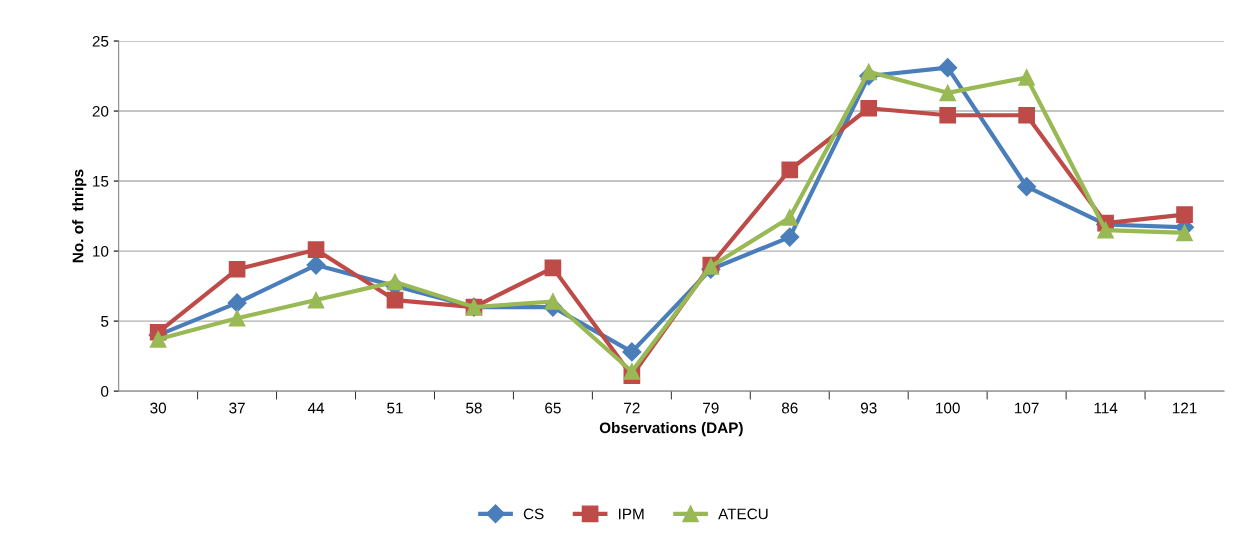  I want to click on legend-label: IPM, so click(631, 514).